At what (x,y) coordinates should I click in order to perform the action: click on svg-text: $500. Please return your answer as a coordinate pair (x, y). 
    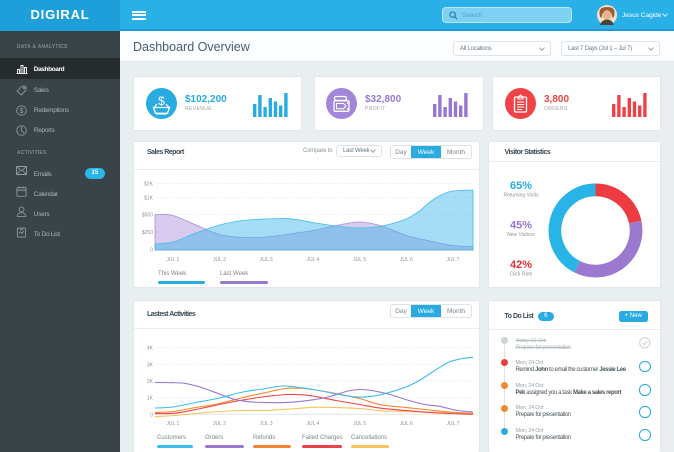
    Looking at the image, I should click on (147, 215).